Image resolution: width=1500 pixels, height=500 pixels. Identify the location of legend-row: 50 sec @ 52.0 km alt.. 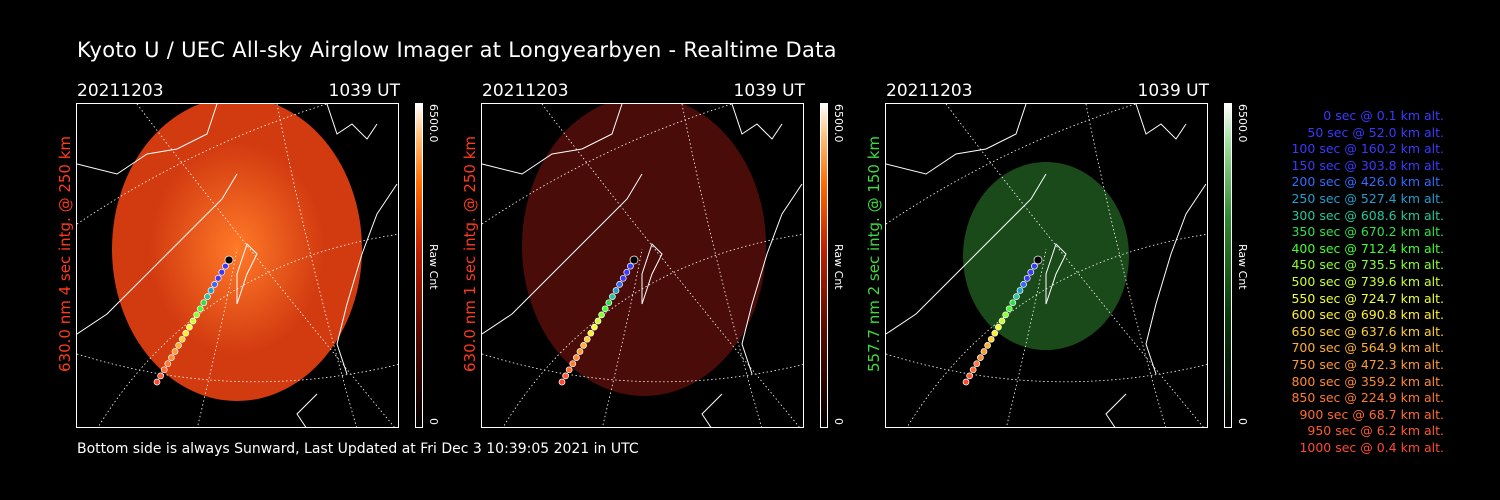
(1375, 132).